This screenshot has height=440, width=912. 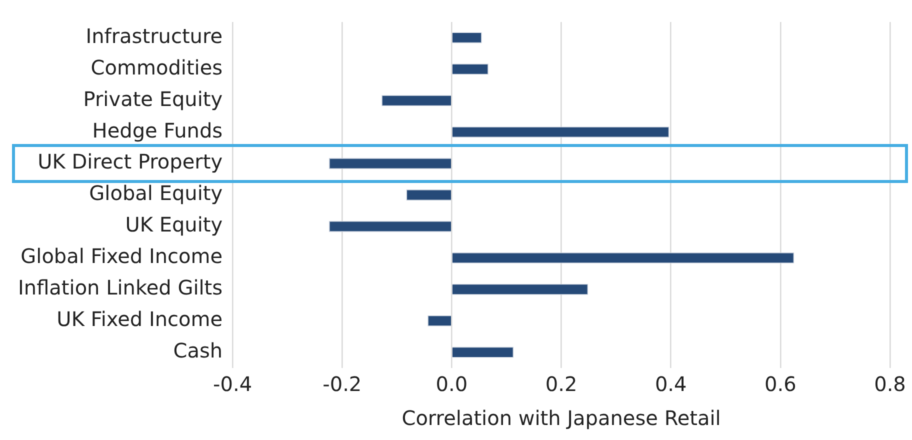 What do you see at coordinates (198, 350) in the screenshot?
I see `y-tick-label: Cash` at bounding box center [198, 350].